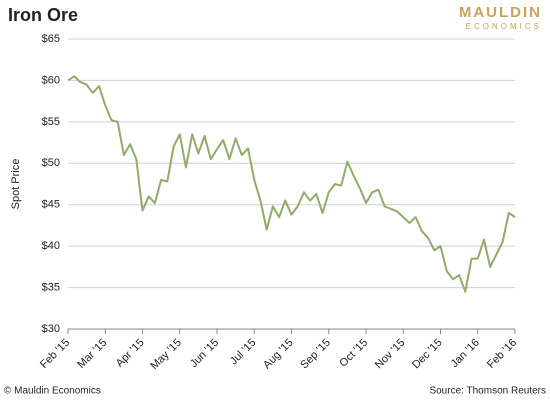 This screenshot has width=550, height=405. Describe the element at coordinates (465, 353) in the screenshot. I see `x-tick-label: Jan '16` at that location.